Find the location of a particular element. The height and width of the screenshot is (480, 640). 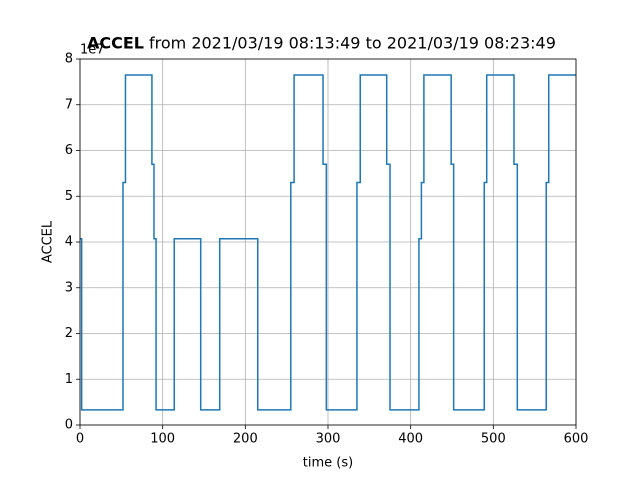

x-axis-label: time (s) is located at coordinates (328, 463).